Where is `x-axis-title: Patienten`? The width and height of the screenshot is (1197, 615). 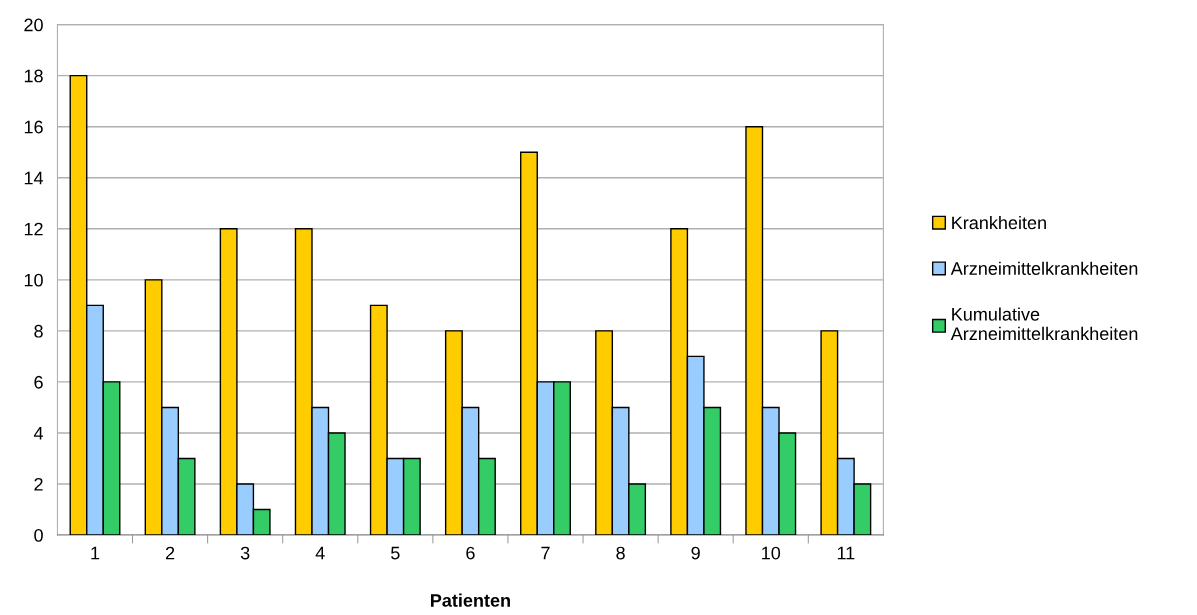
x-axis-title: Patienten is located at coordinates (470, 600).